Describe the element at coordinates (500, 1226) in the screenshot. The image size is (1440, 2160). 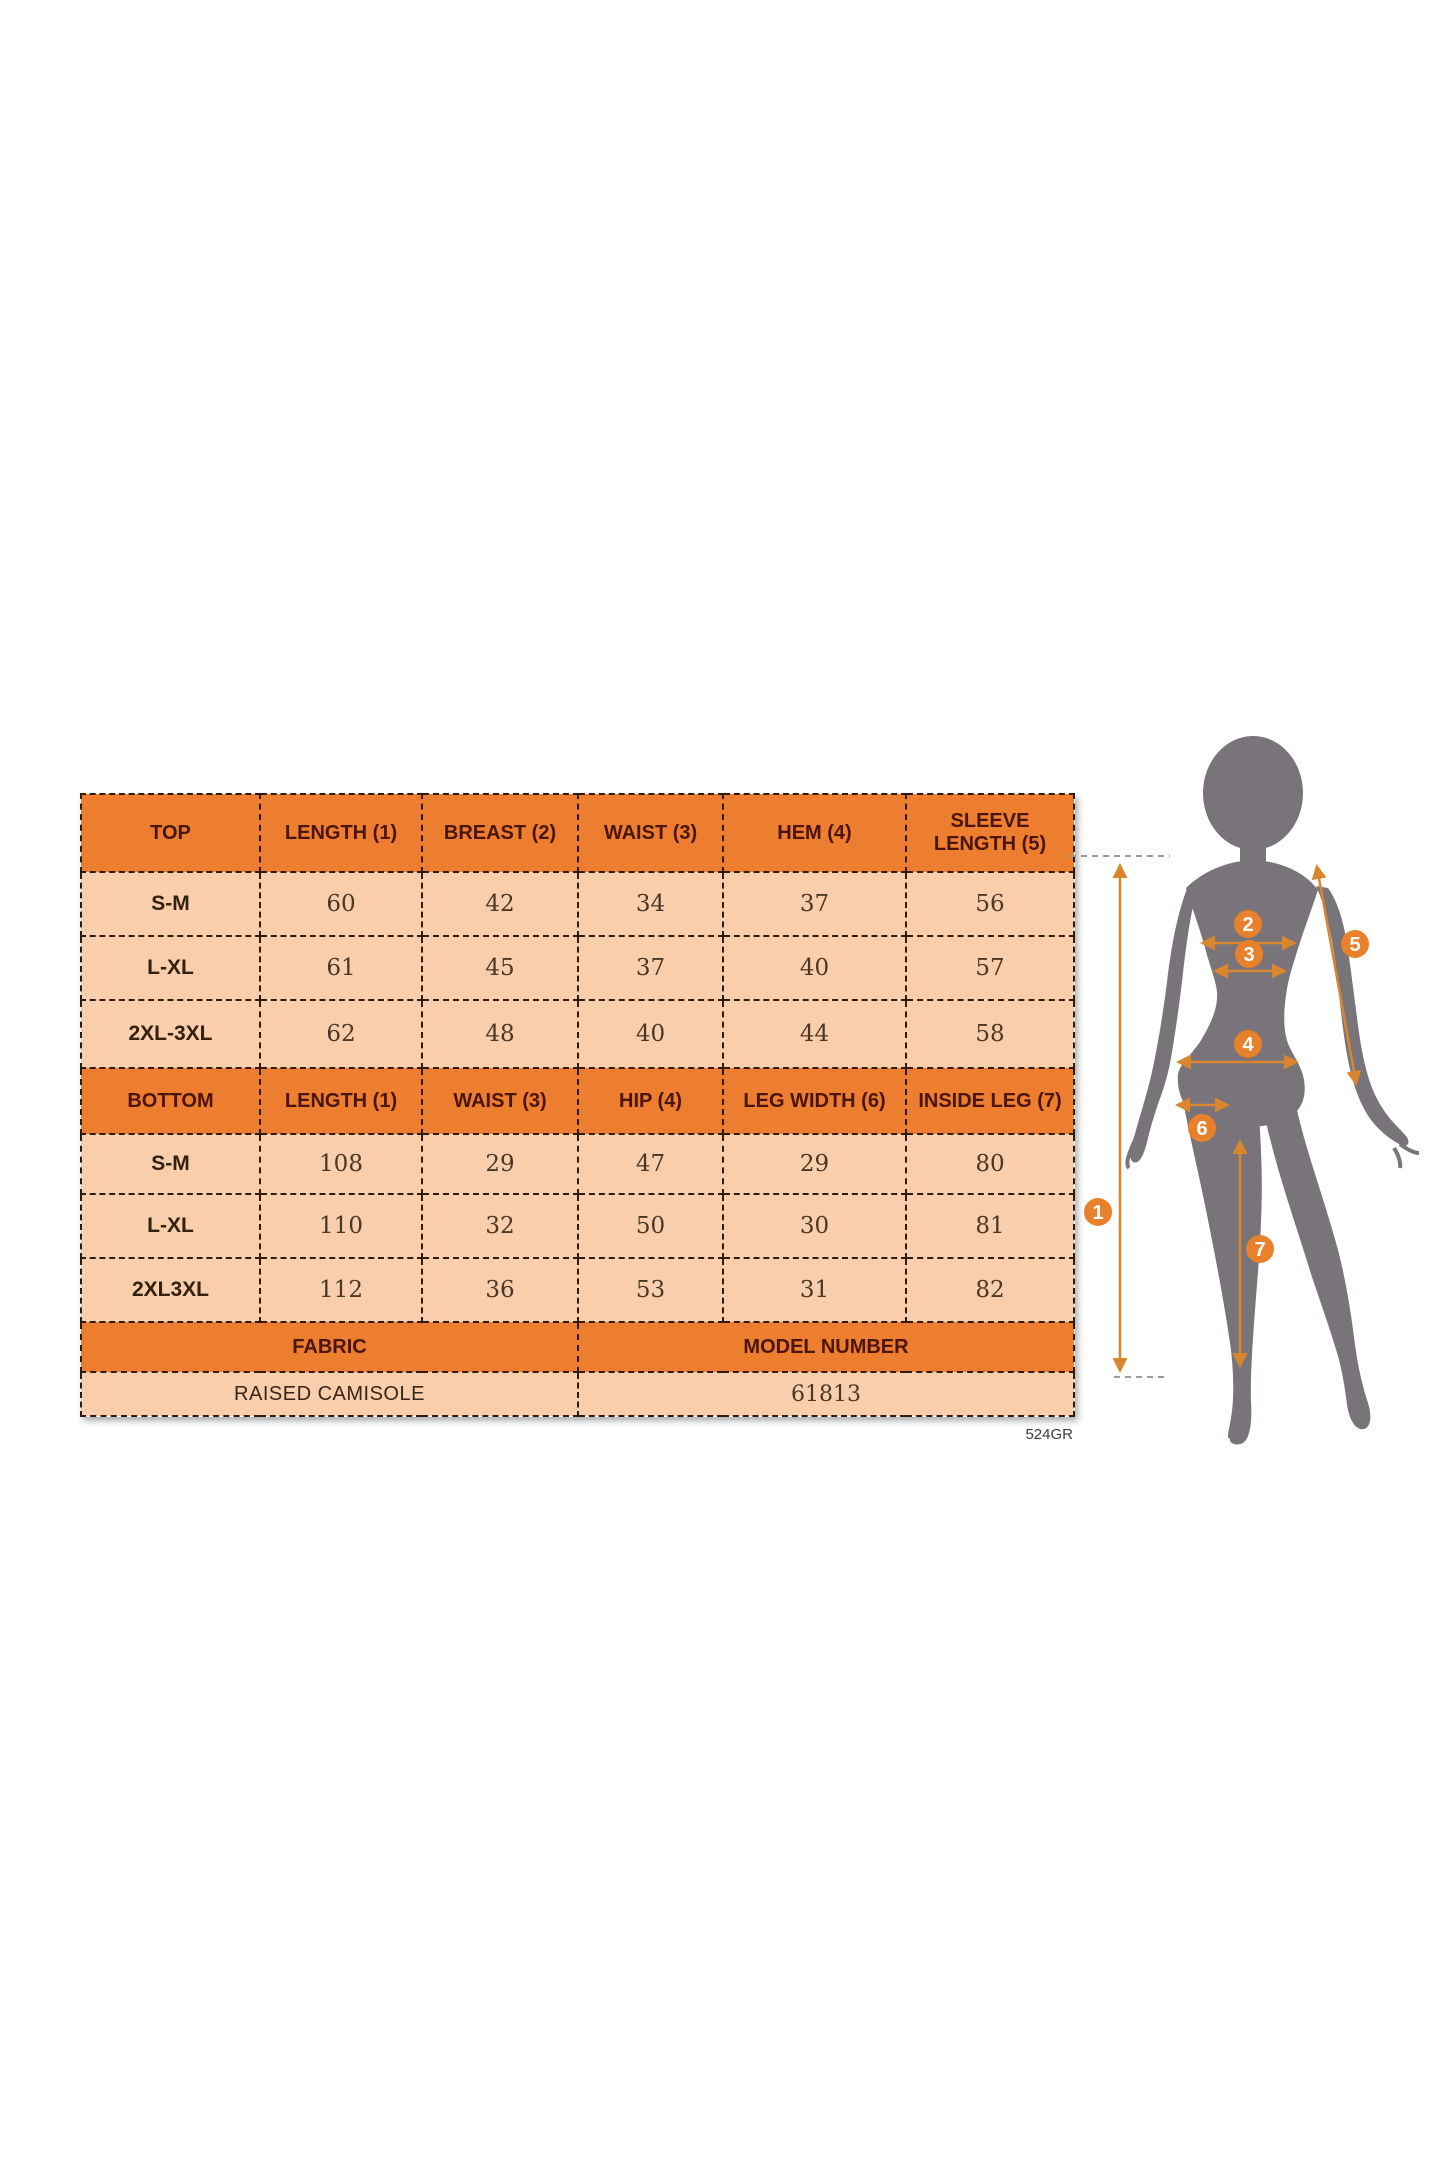
I see `data-cell: 32` at that location.